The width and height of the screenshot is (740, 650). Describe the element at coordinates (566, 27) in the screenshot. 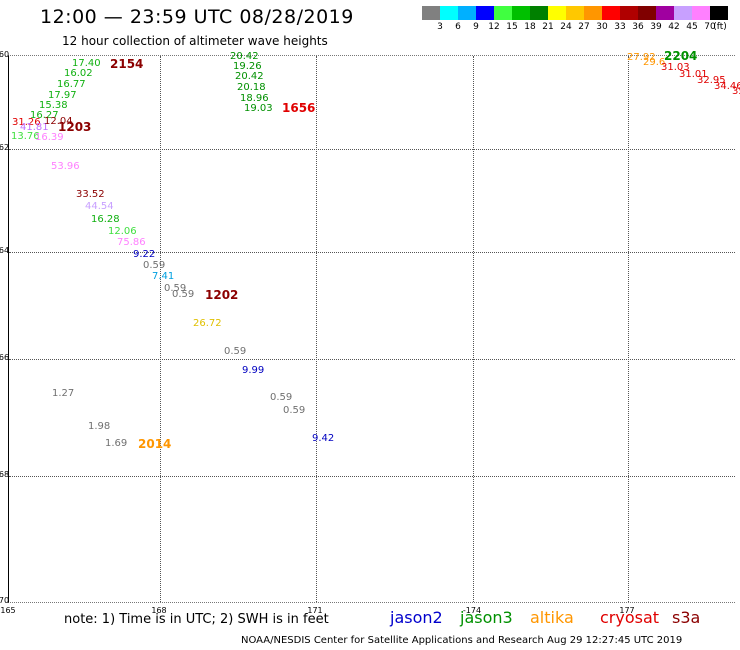

I see `color-legend-label: 24` at that location.